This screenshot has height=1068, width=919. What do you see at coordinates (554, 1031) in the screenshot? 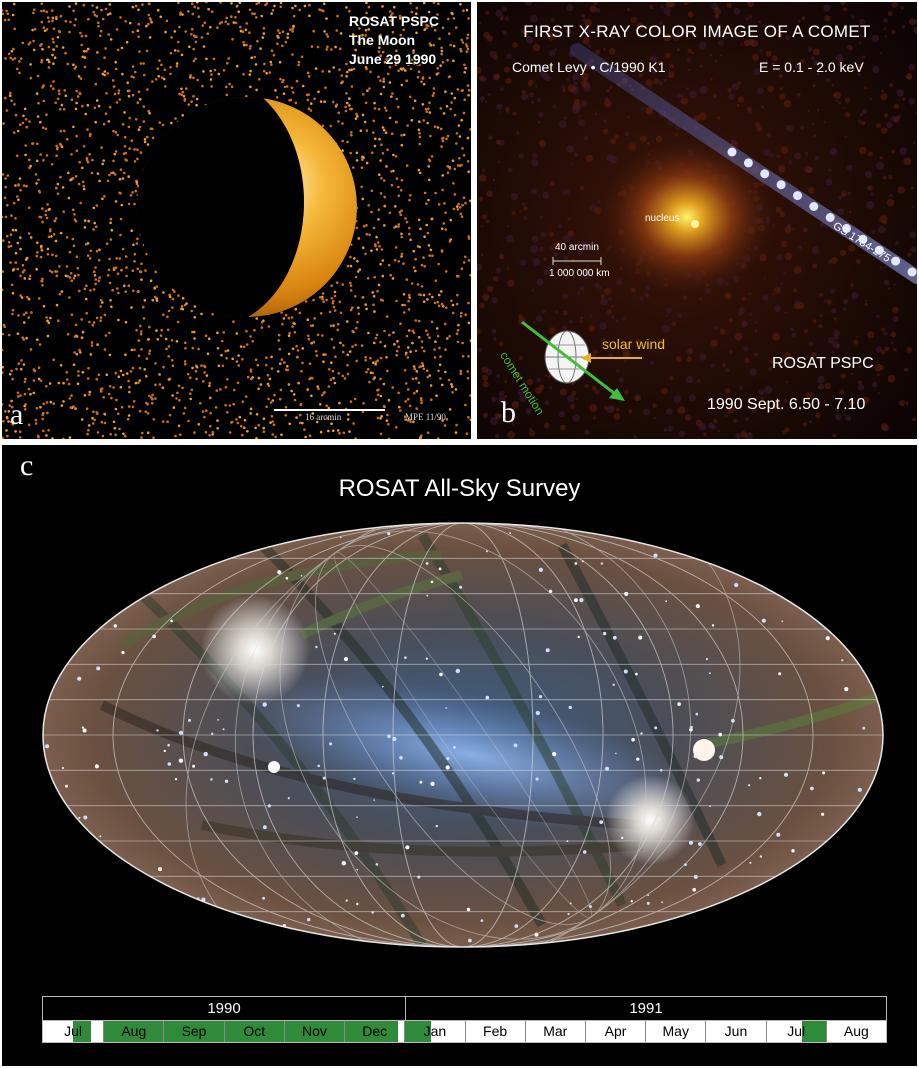
I see `month-label: Mar` at bounding box center [554, 1031].